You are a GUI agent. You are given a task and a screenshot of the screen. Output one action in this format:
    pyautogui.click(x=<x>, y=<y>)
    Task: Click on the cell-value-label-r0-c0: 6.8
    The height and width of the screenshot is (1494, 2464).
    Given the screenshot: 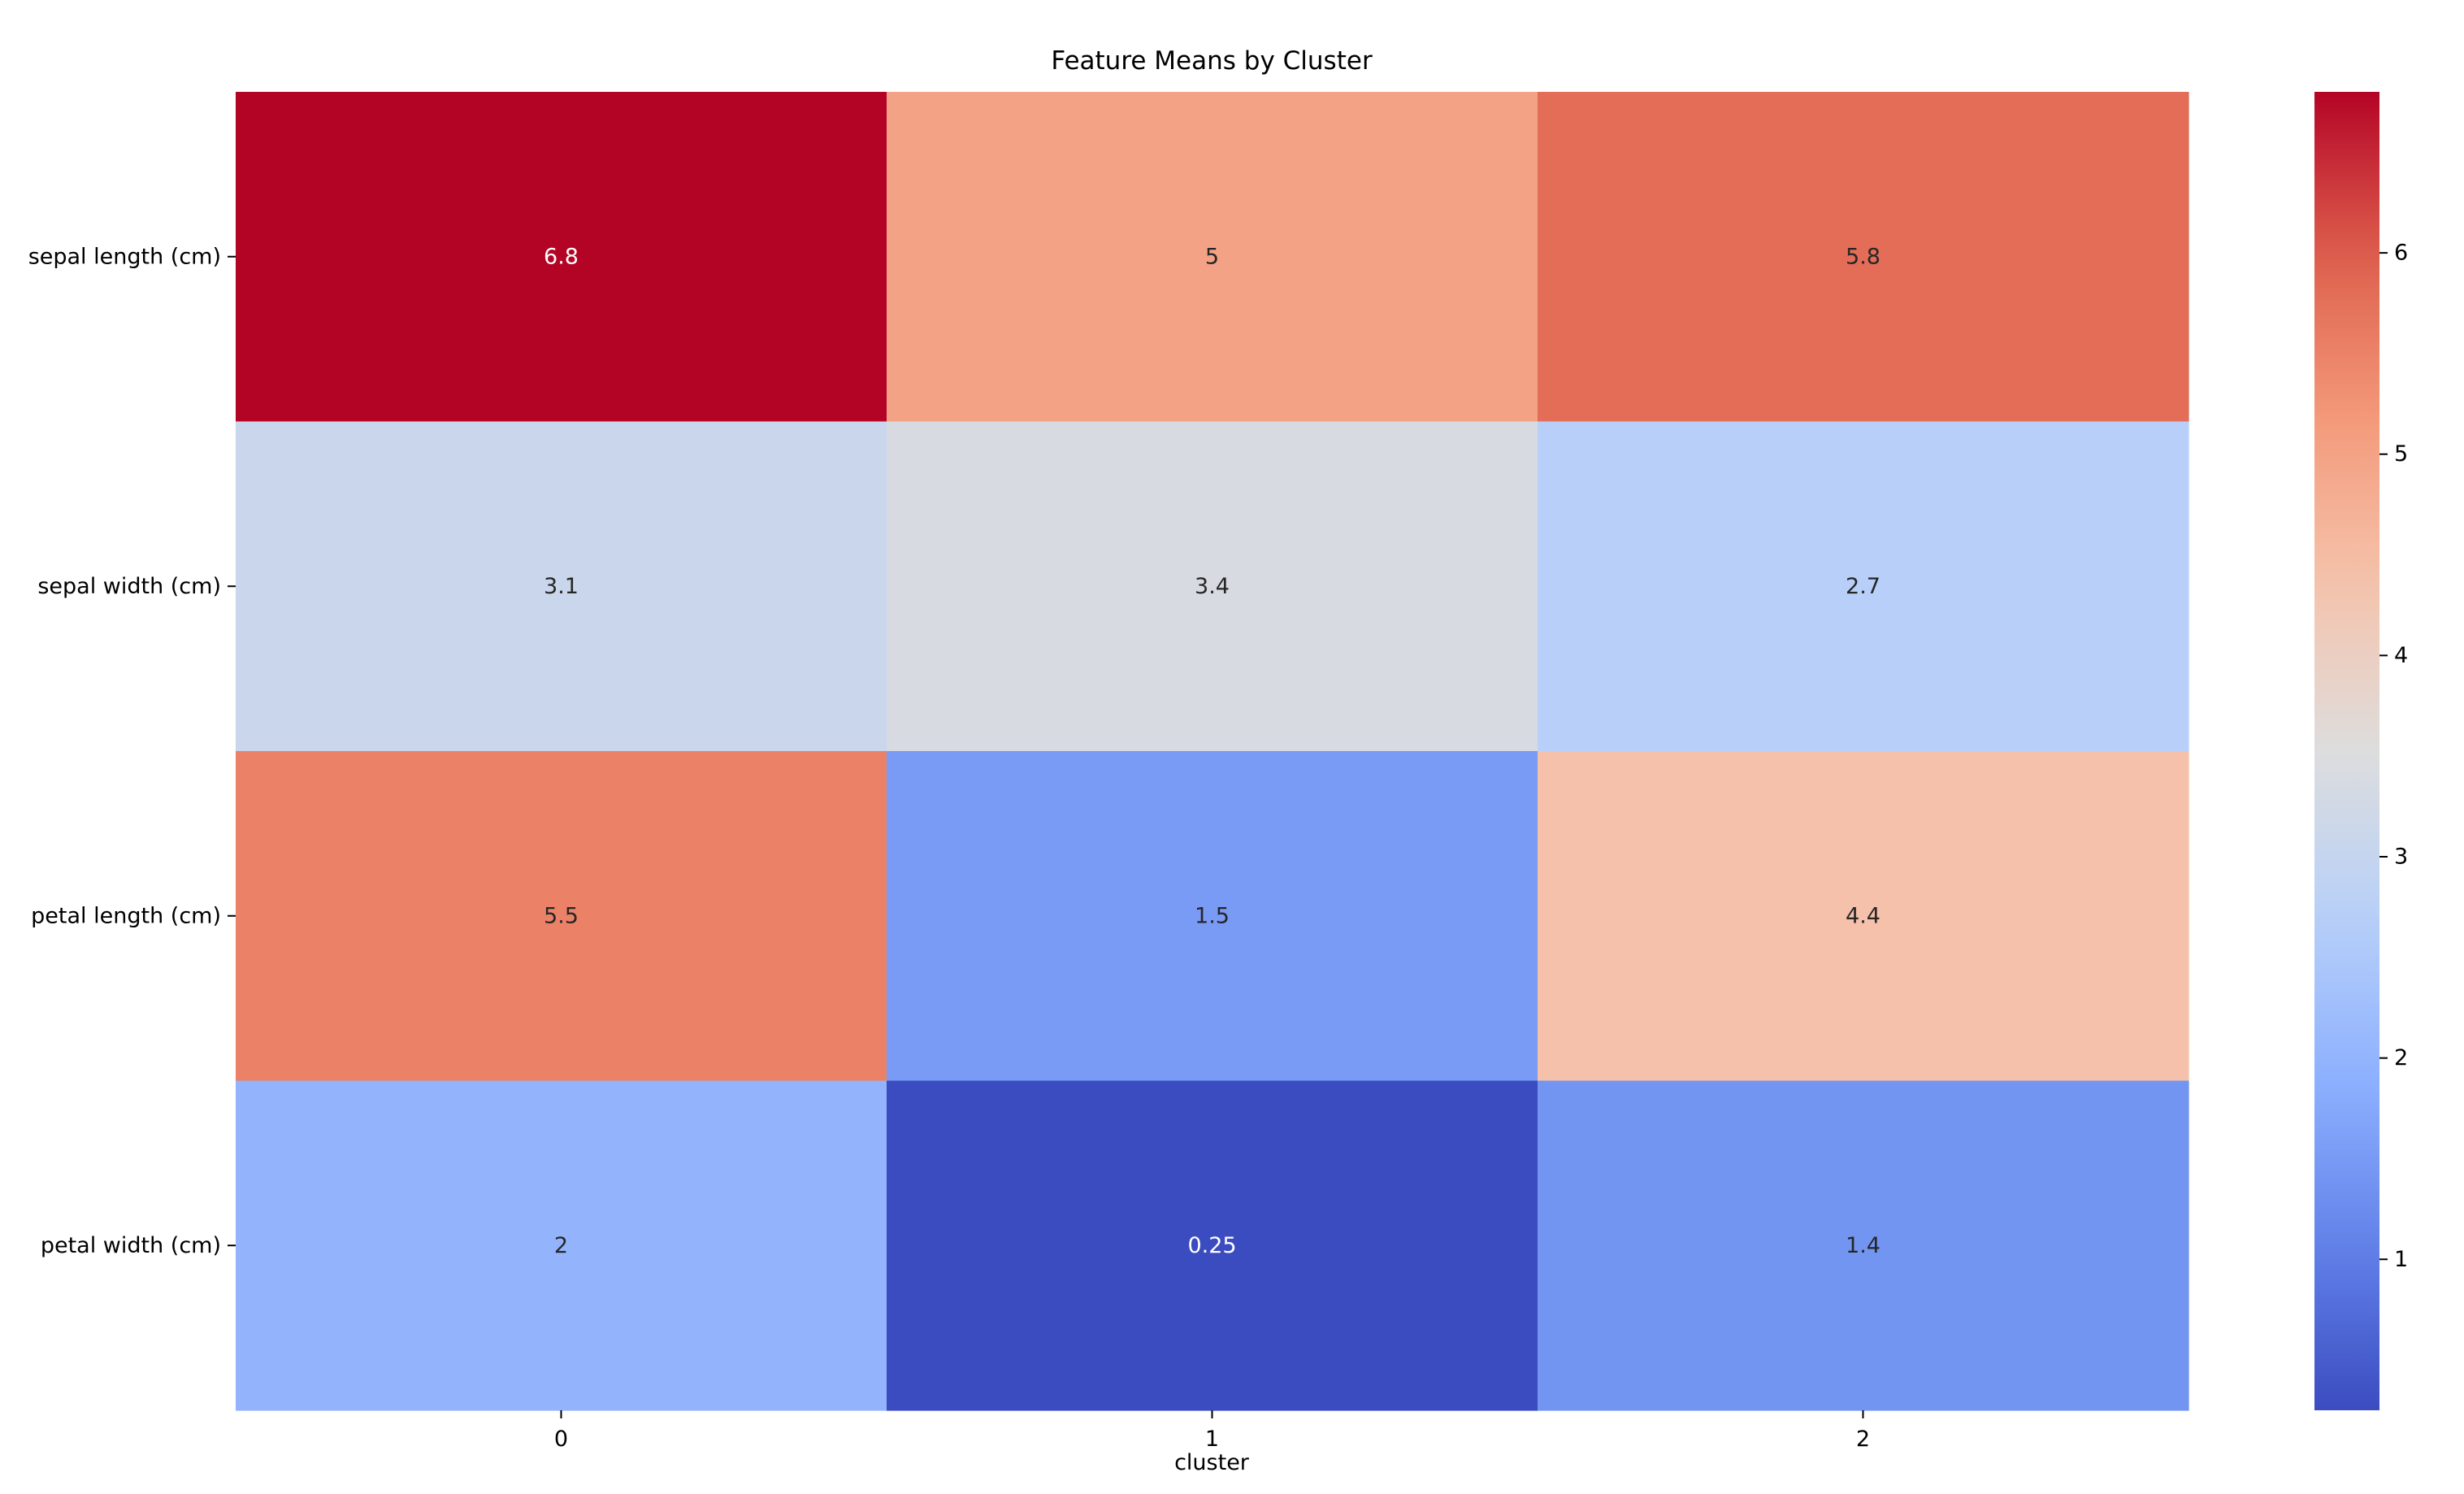 What is the action you would take?
    pyautogui.click(x=562, y=256)
    